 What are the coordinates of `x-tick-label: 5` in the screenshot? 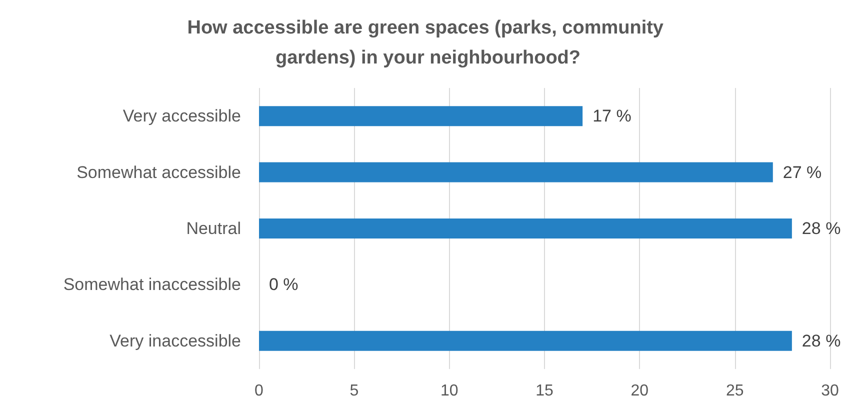 It's located at (354, 391).